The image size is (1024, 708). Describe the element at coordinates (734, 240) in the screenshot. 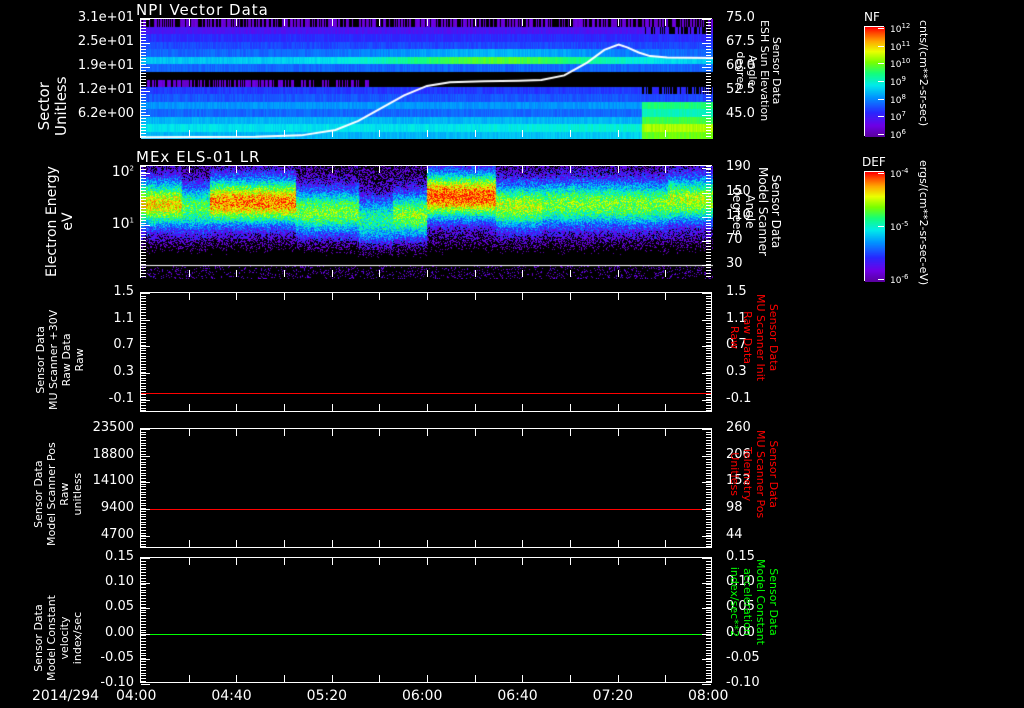

I see `axis-tick-label: 70` at that location.